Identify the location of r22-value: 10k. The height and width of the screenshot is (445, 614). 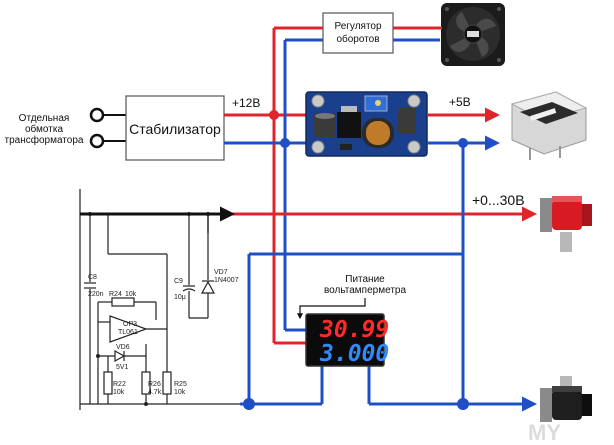
(119, 392).